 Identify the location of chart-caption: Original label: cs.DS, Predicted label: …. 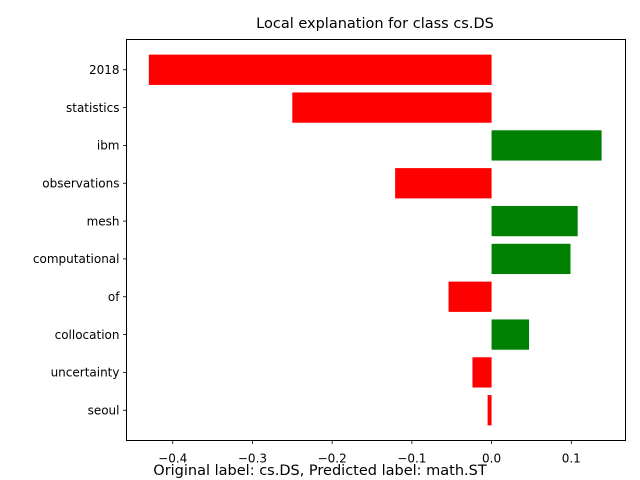
(320, 471).